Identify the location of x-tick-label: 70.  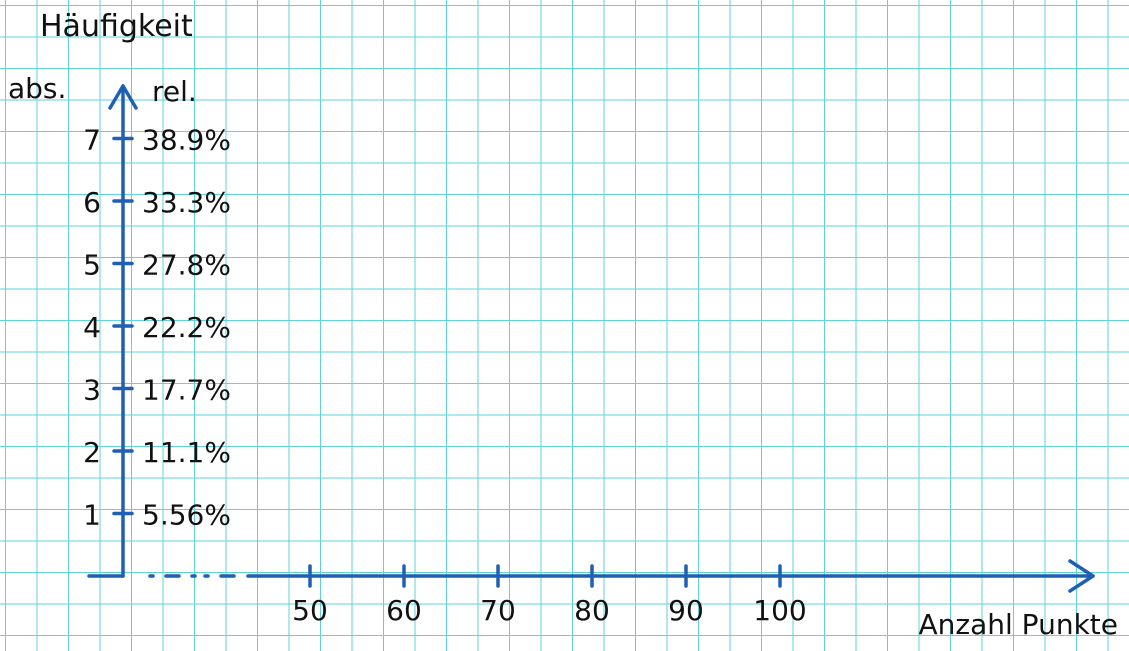
(498, 610).